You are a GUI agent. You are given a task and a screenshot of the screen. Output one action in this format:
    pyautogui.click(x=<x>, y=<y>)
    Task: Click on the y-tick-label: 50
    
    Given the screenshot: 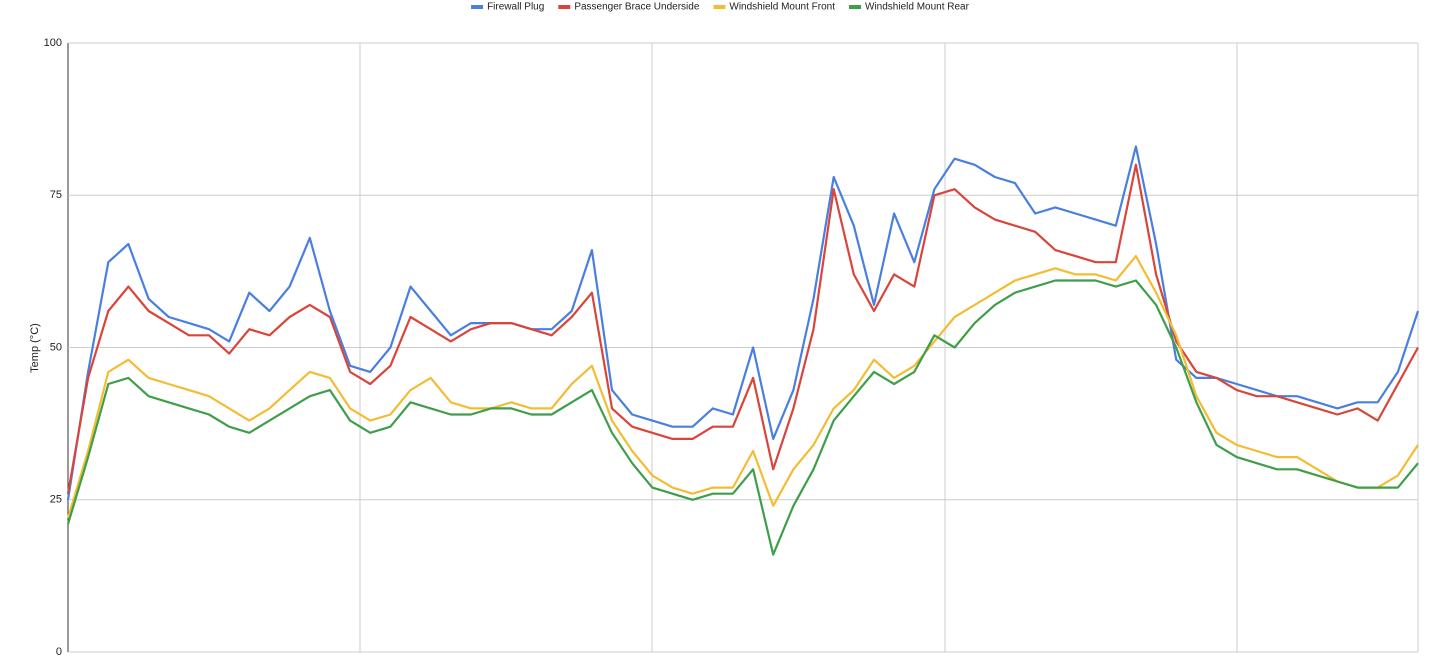 What is the action you would take?
    pyautogui.click(x=56, y=347)
    